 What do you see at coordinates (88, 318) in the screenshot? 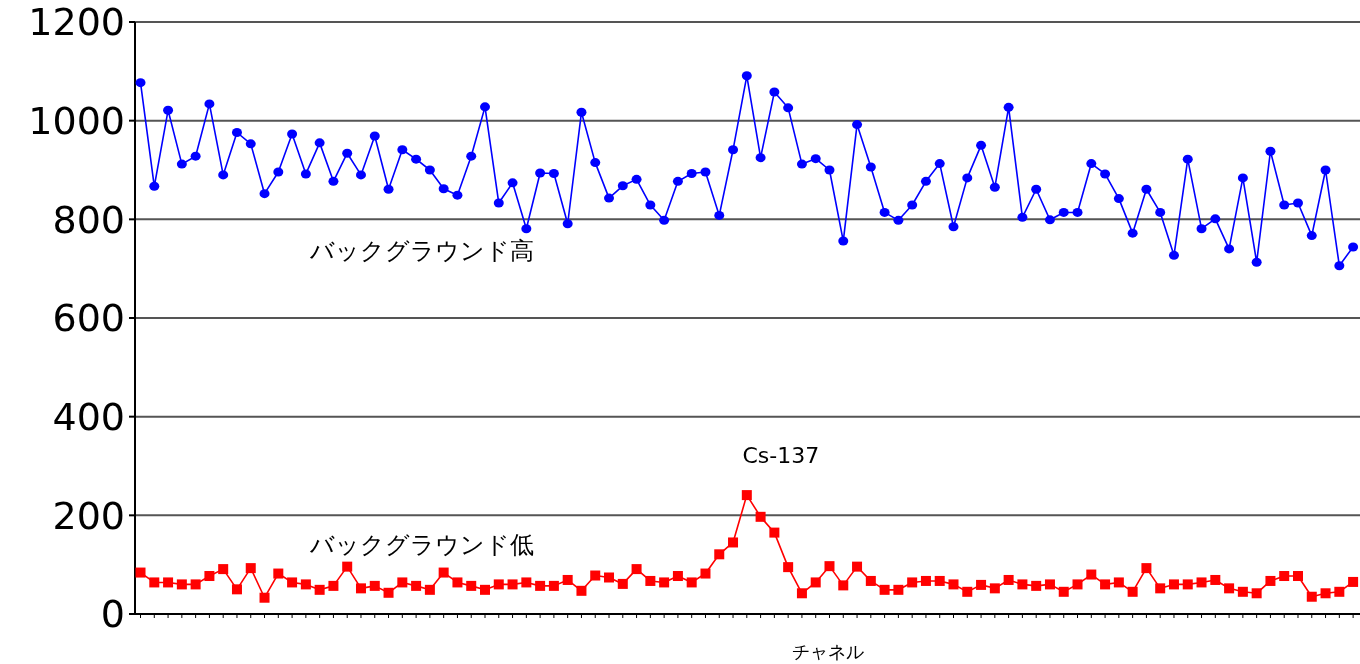
I see `y-tick-label: 600` at bounding box center [88, 318].